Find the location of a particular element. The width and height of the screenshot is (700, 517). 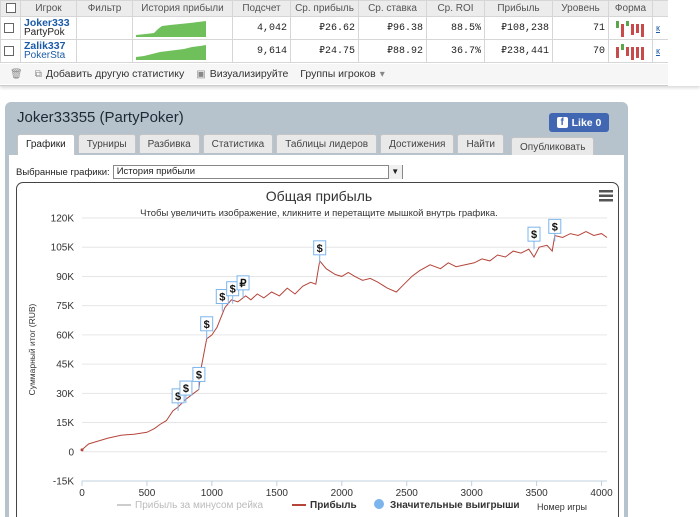

form-cell is located at coordinates (630, 28).